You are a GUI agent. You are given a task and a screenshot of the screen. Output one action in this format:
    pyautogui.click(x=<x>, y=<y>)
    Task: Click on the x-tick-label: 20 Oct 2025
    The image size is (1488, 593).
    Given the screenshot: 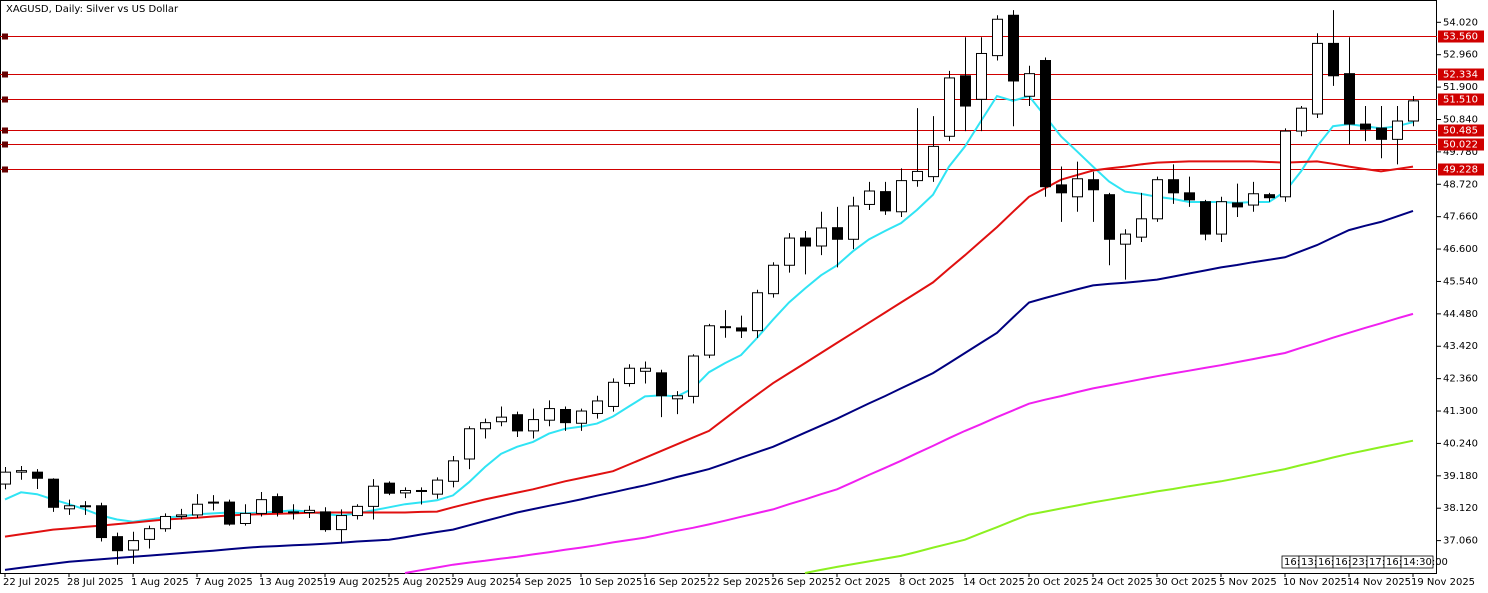 What is the action you would take?
    pyautogui.click(x=1058, y=582)
    